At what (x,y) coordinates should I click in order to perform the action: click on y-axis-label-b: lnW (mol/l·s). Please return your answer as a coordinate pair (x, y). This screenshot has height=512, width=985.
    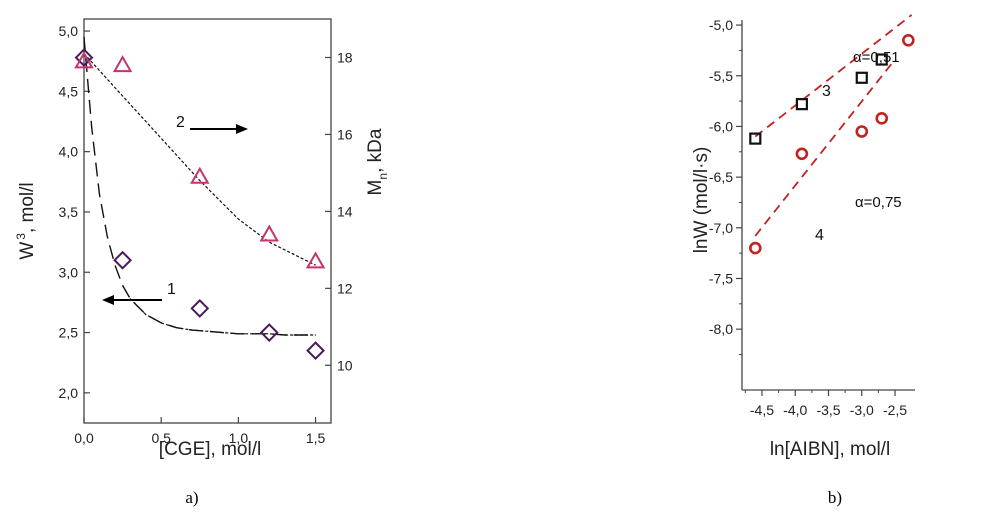
    Looking at the image, I should click on (701, 200).